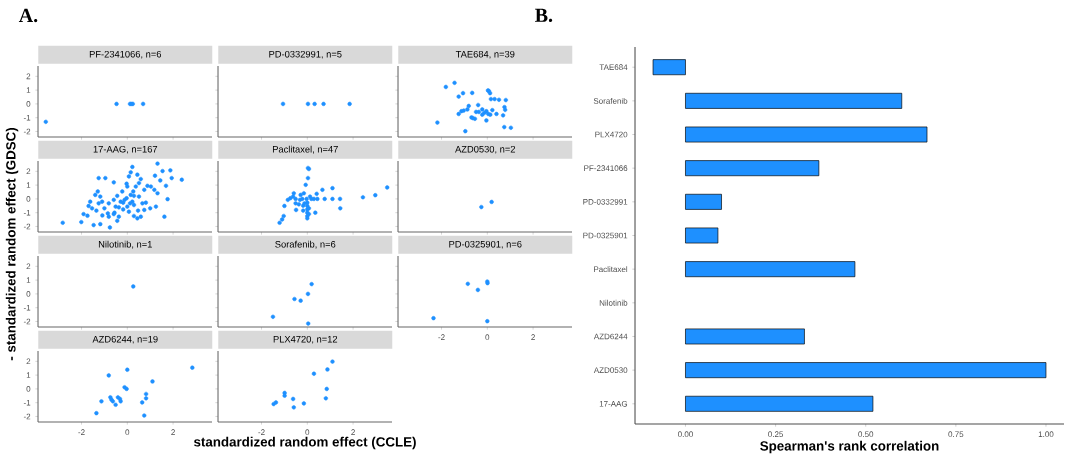 Image resolution: width=1070 pixels, height=456 pixels. I want to click on text: B., so click(544, 15).